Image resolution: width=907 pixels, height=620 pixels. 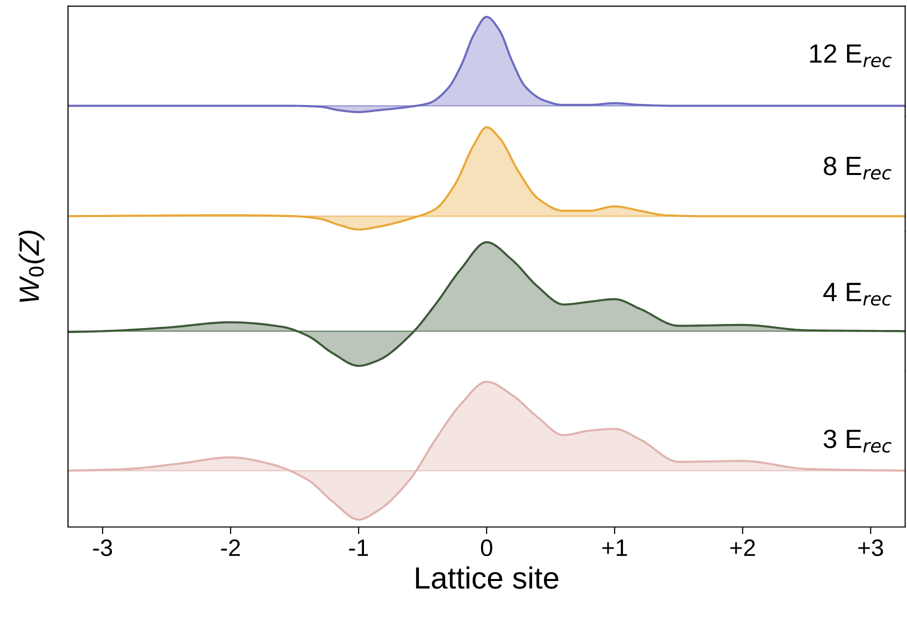 What do you see at coordinates (614, 548) in the screenshot?
I see `x-tick-label: +1` at bounding box center [614, 548].